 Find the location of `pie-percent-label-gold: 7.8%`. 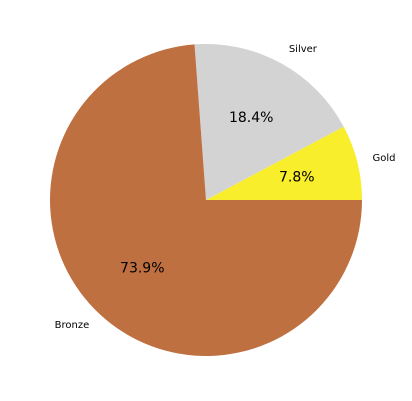

pie-percent-label-gold: 7.8% is located at coordinates (297, 177).